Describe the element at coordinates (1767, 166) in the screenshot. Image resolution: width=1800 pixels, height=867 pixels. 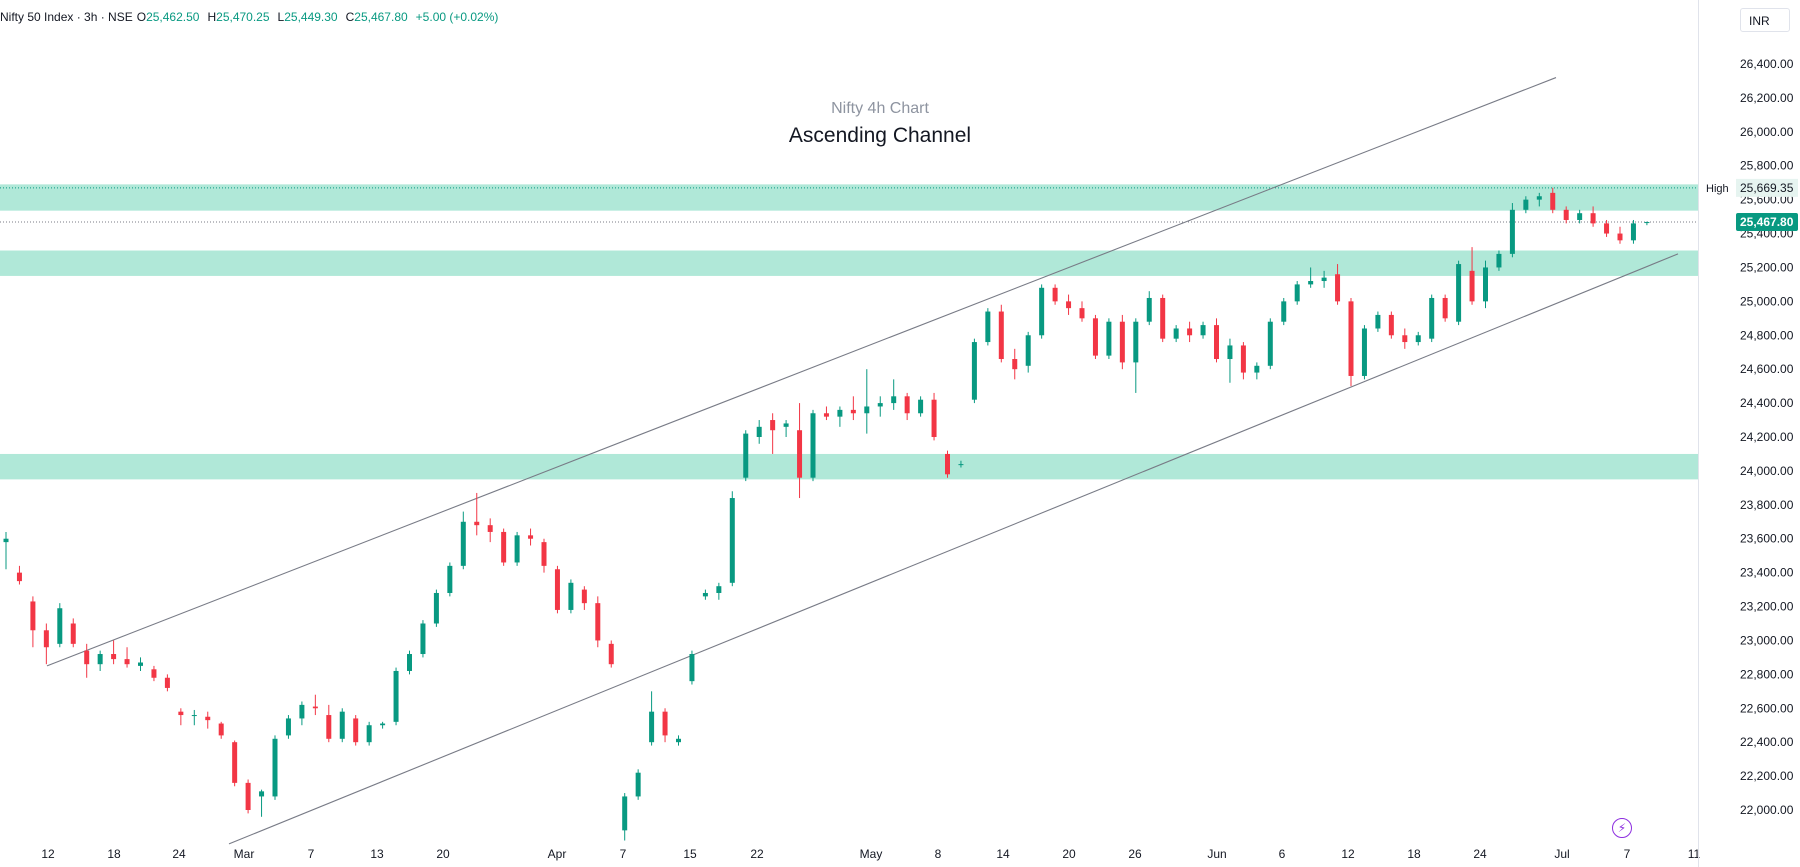
I see `price-tick-label: 25,800.00` at that location.